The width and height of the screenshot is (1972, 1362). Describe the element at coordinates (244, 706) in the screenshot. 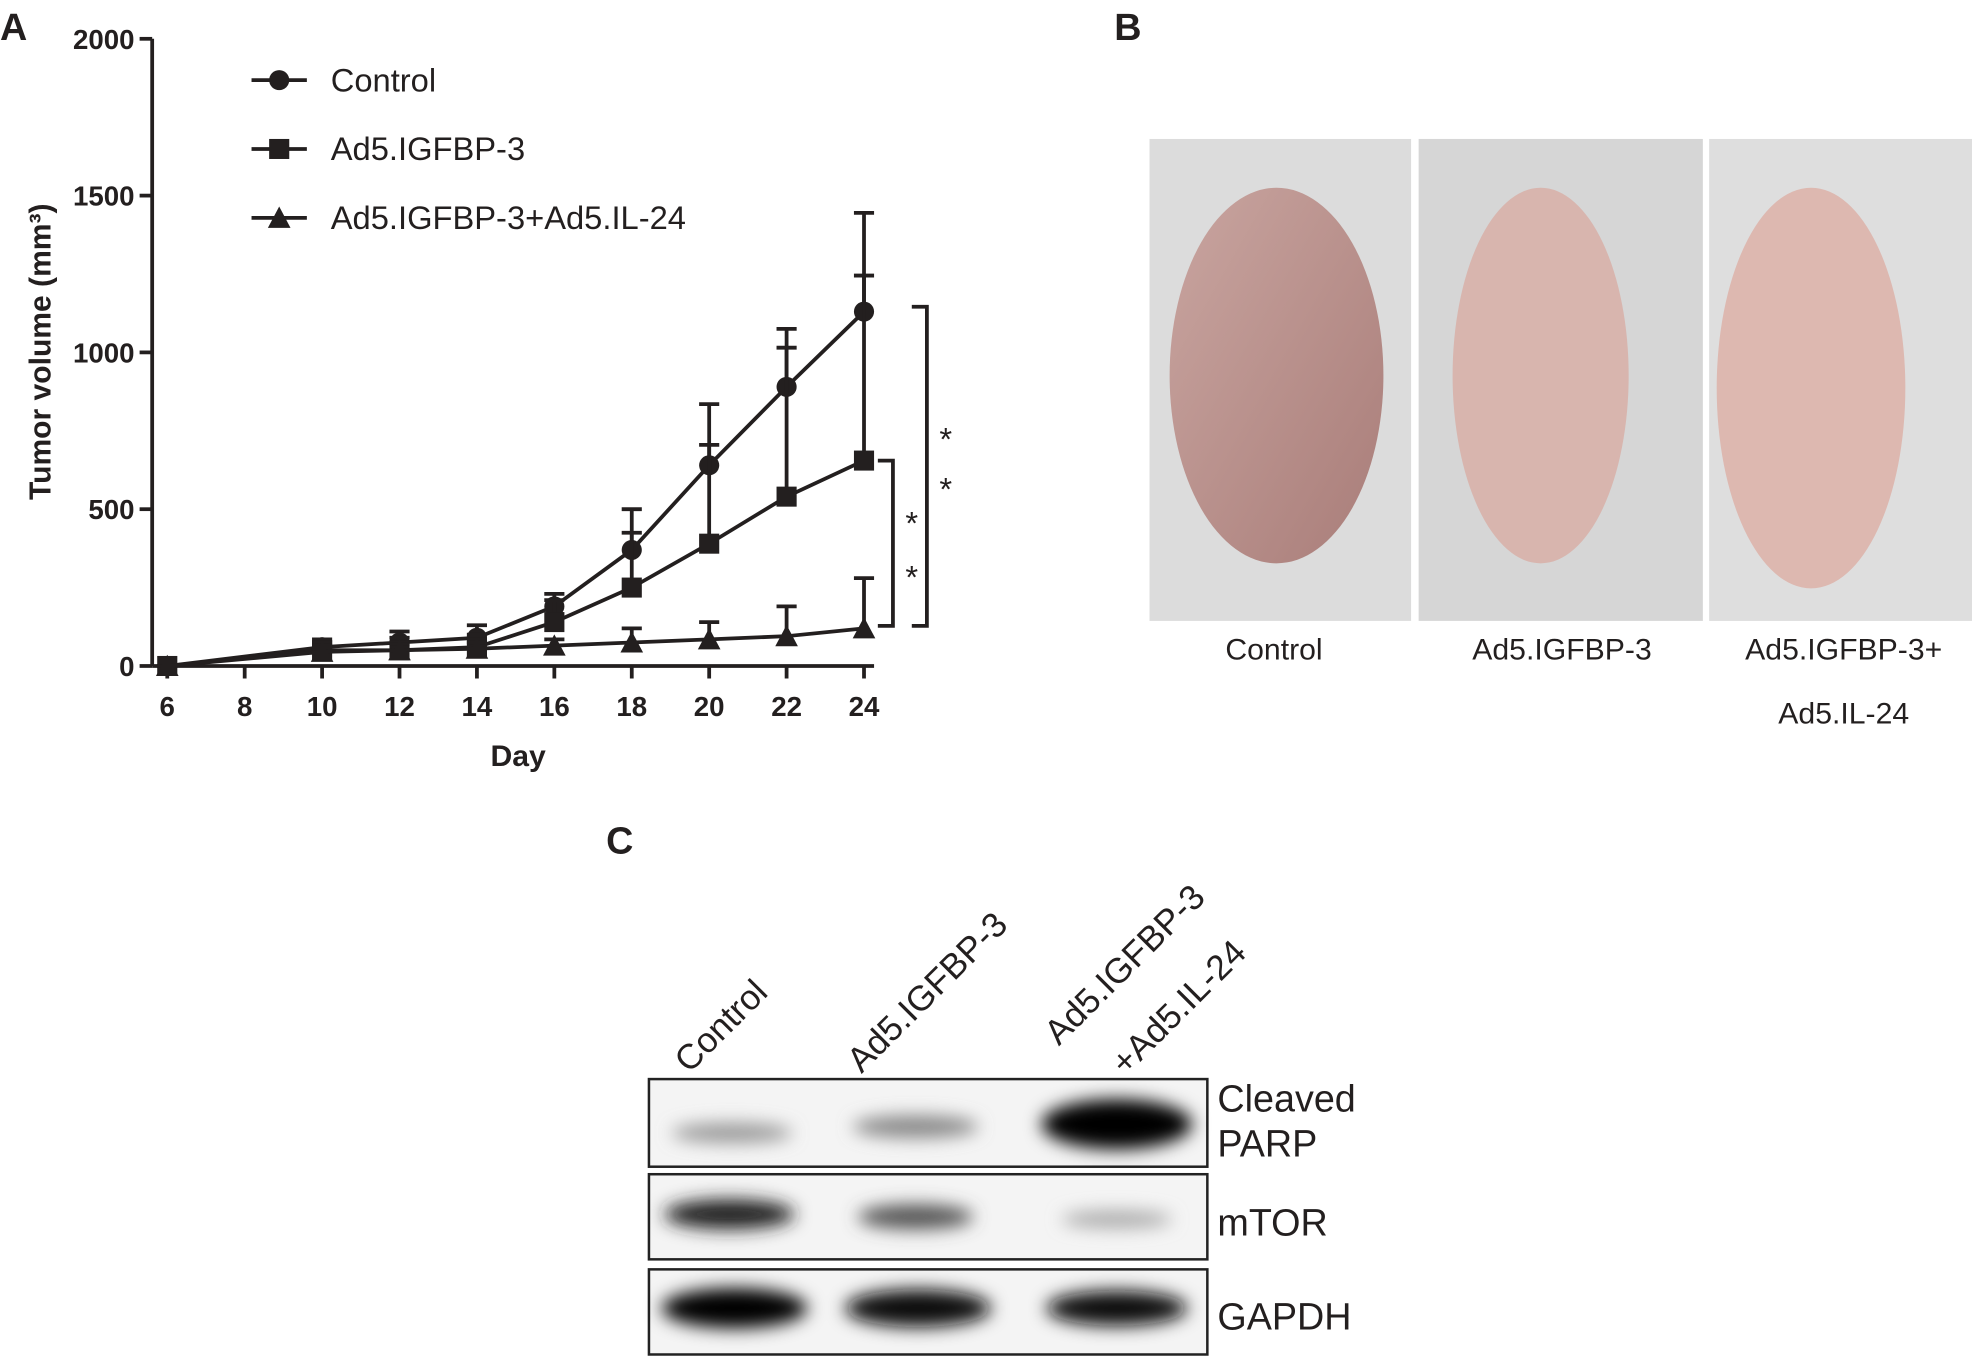

I see `x-tick-label: 8` at that location.